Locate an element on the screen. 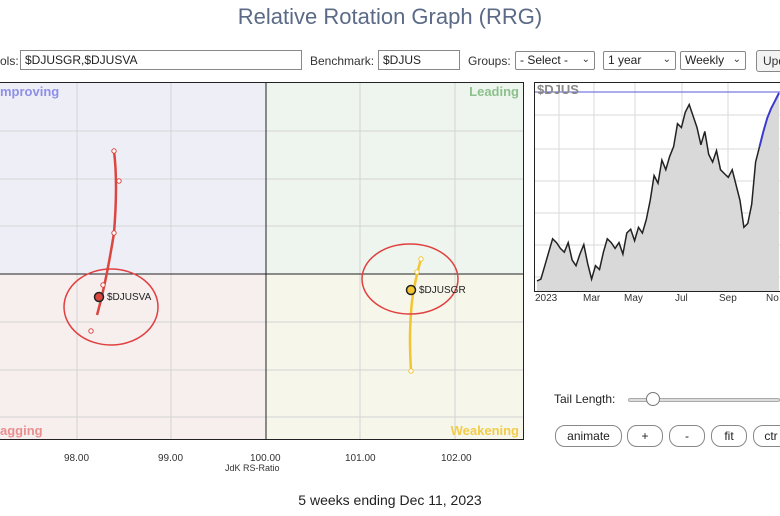 The image size is (780, 516). price-x-label: Jul is located at coordinates (681, 298).